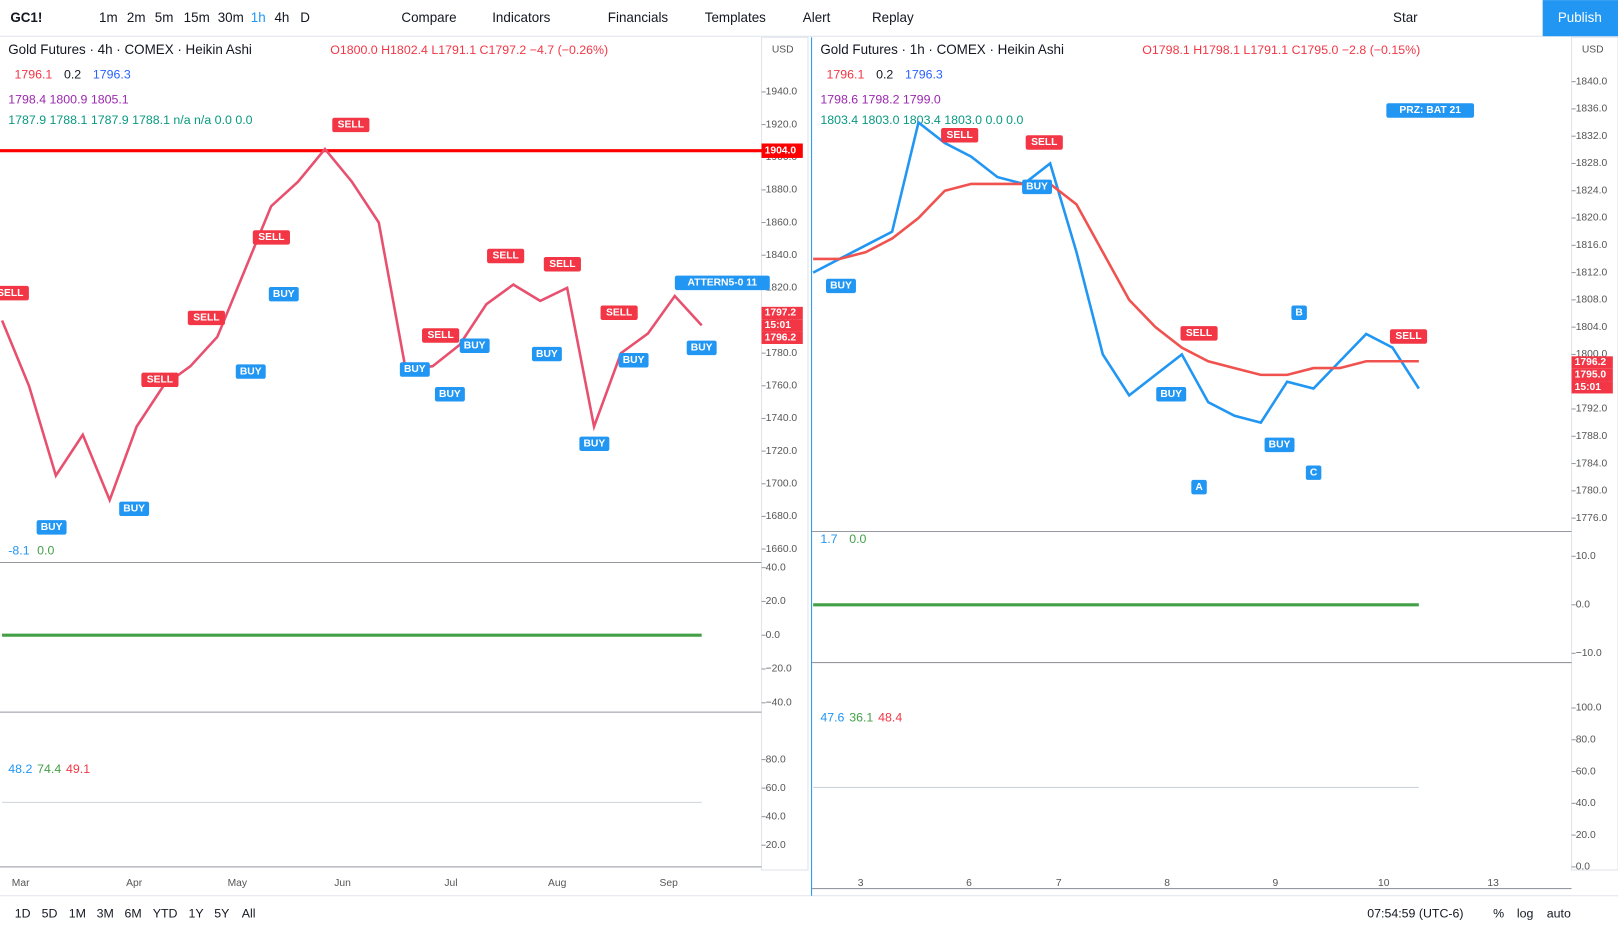  Describe the element at coordinates (1405, 17) in the screenshot. I see `star-button: Star` at that location.